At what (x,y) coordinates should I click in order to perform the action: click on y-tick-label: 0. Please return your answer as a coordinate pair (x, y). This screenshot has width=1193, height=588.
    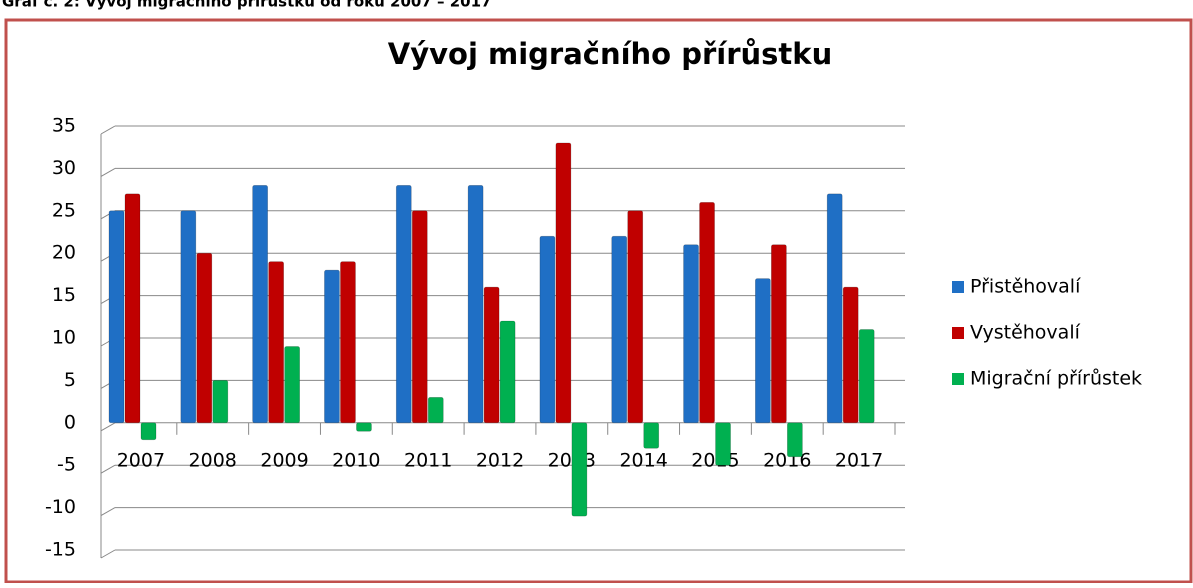
    Looking at the image, I should click on (70, 422).